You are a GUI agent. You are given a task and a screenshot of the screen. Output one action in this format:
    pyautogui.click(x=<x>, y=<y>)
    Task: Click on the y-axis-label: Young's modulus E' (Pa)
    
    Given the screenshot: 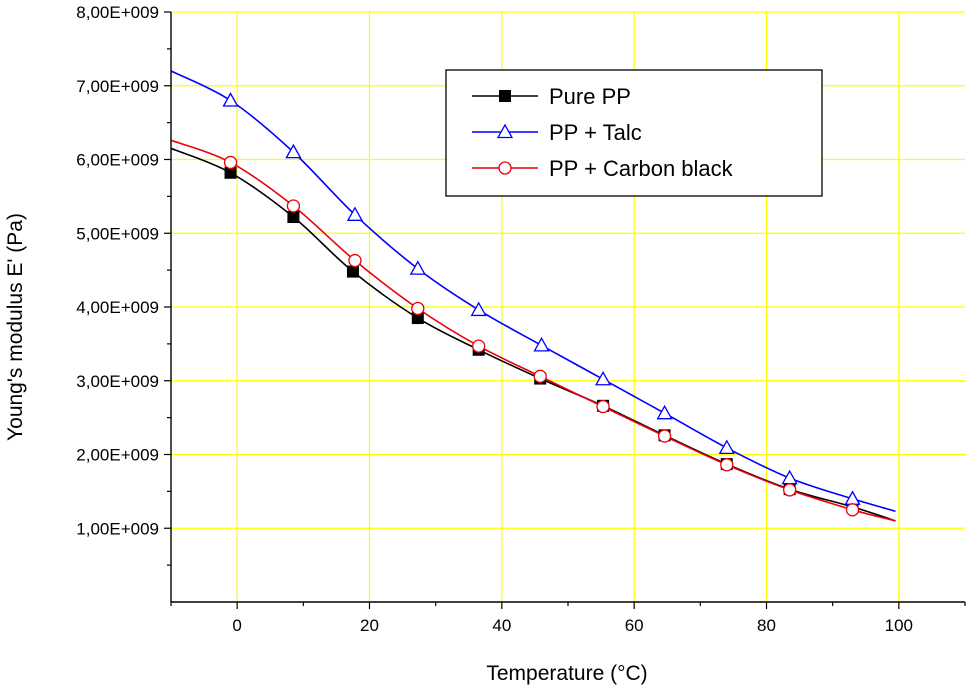 What is the action you would take?
    pyautogui.click(x=15, y=327)
    